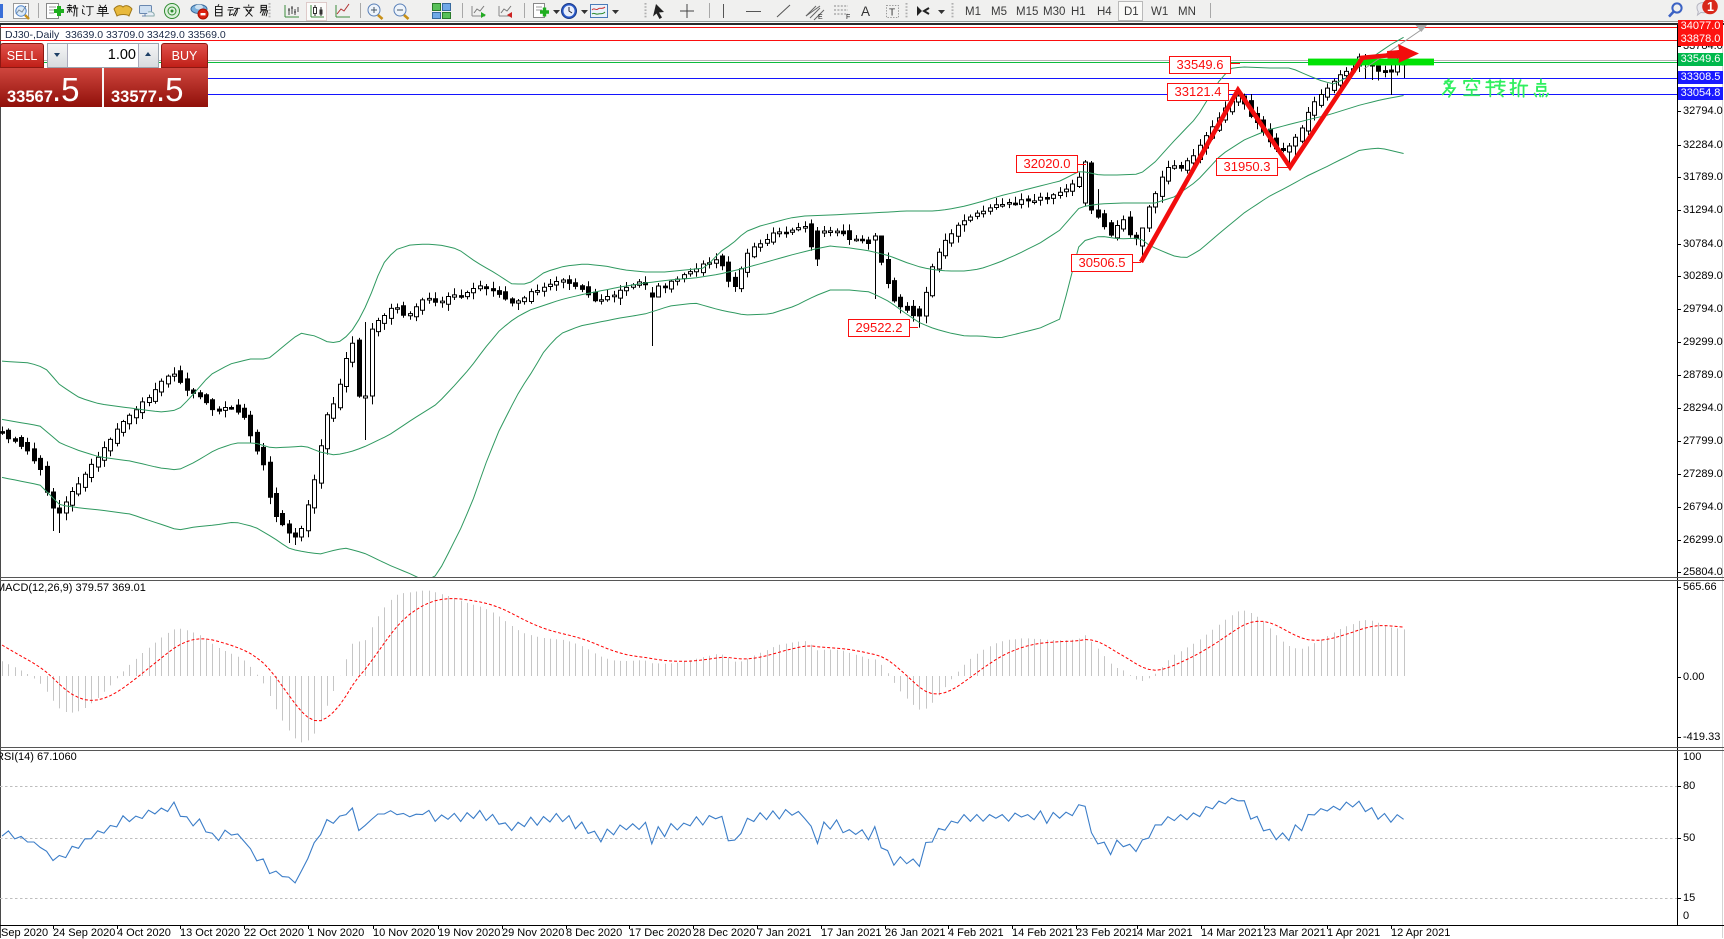 The image size is (1724, 939). Describe the element at coordinates (892, 13) in the screenshot. I see `svg-text: T` at that location.